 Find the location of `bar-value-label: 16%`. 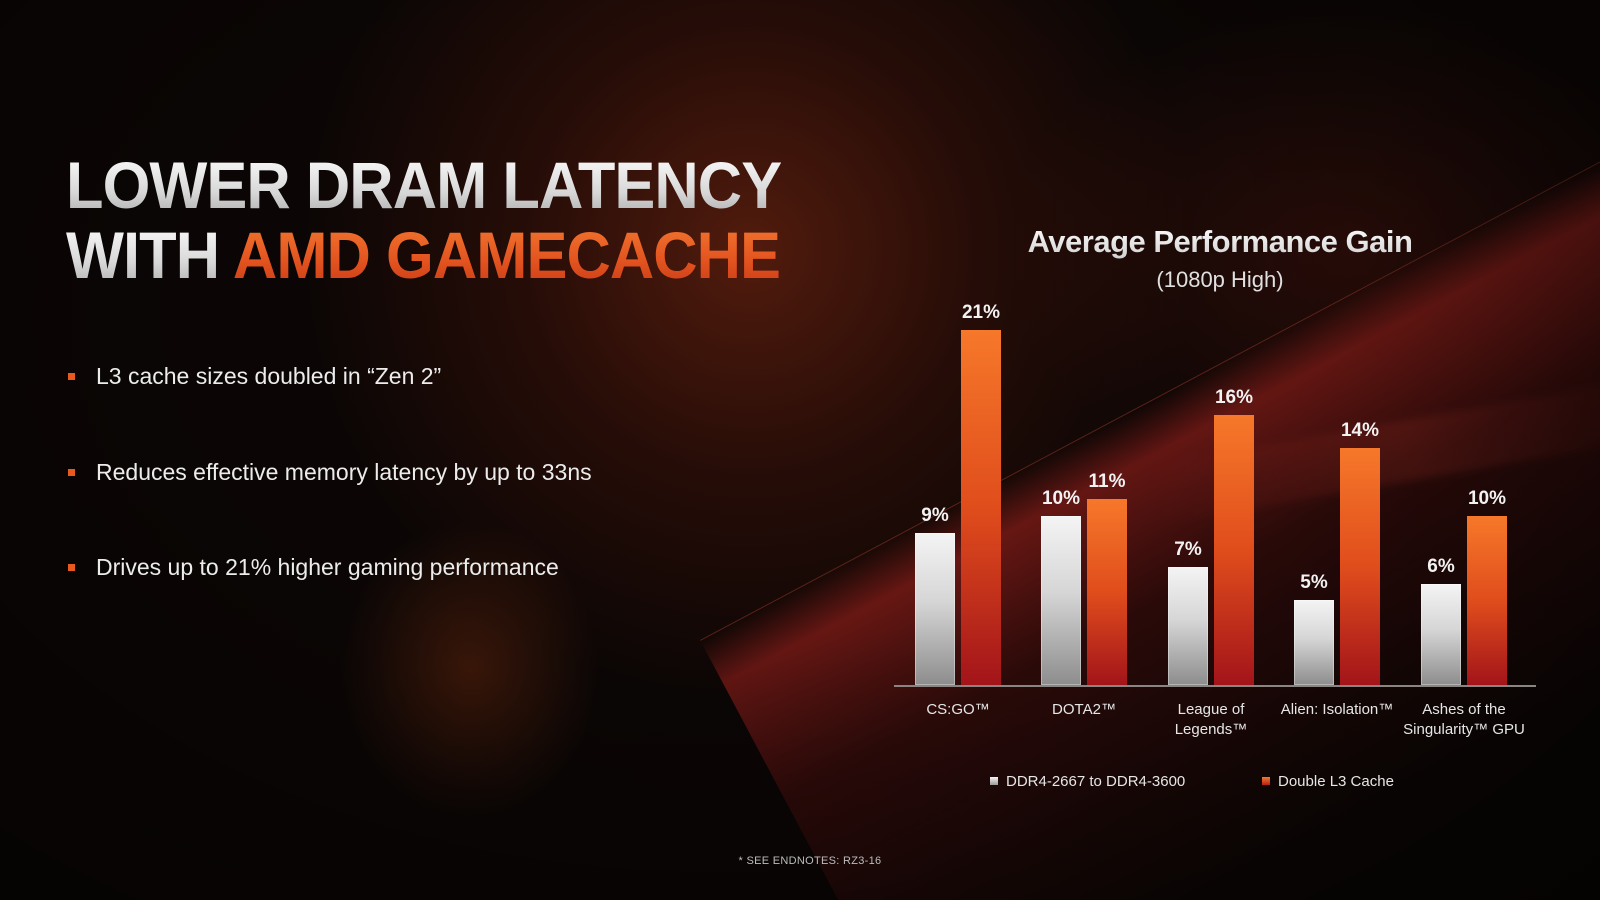

bar-value-label: 16% is located at coordinates (1234, 397).